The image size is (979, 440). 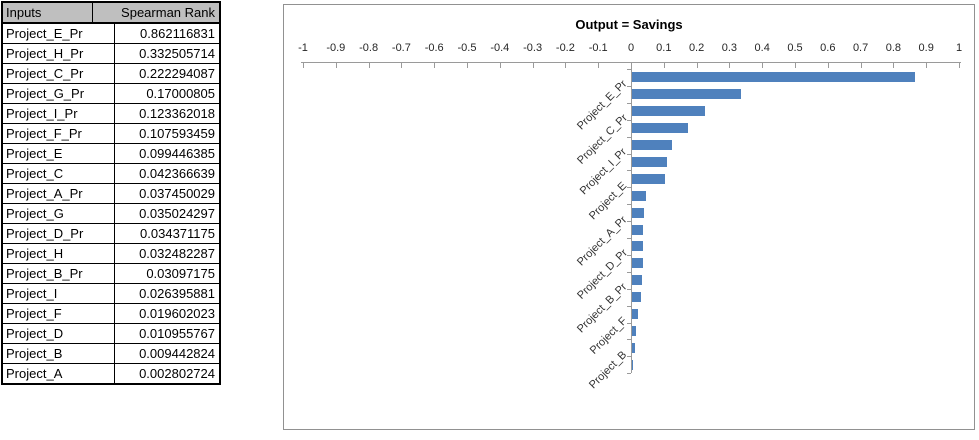 What do you see at coordinates (648, 178) in the screenshot?
I see `bar-Project_E` at bounding box center [648, 178].